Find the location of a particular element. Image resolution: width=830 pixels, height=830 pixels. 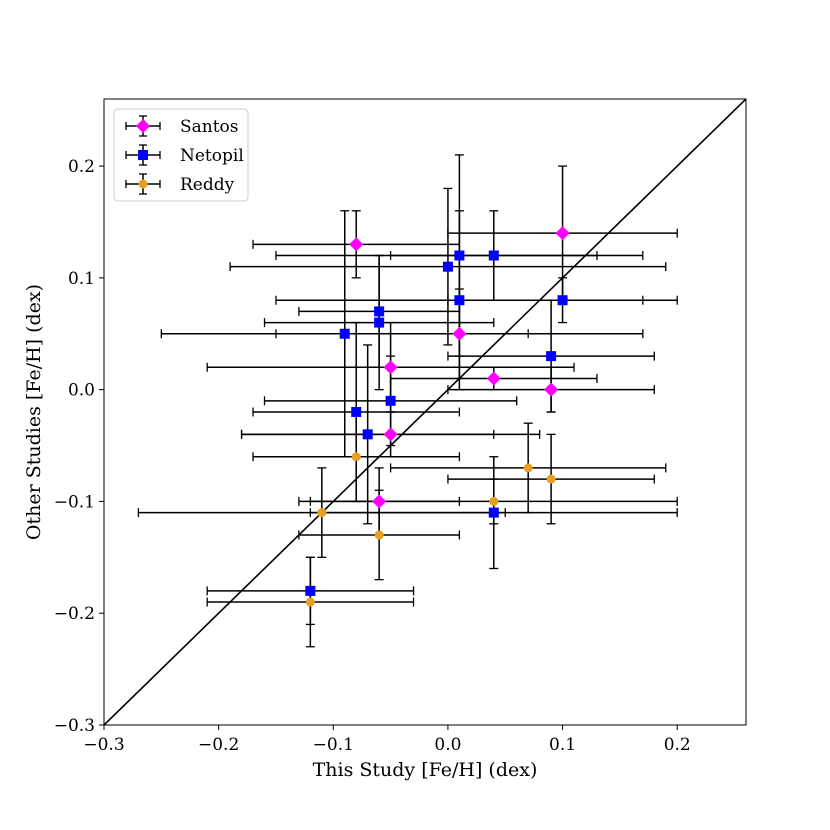

x-tick-label: −0.2 is located at coordinates (218, 745).